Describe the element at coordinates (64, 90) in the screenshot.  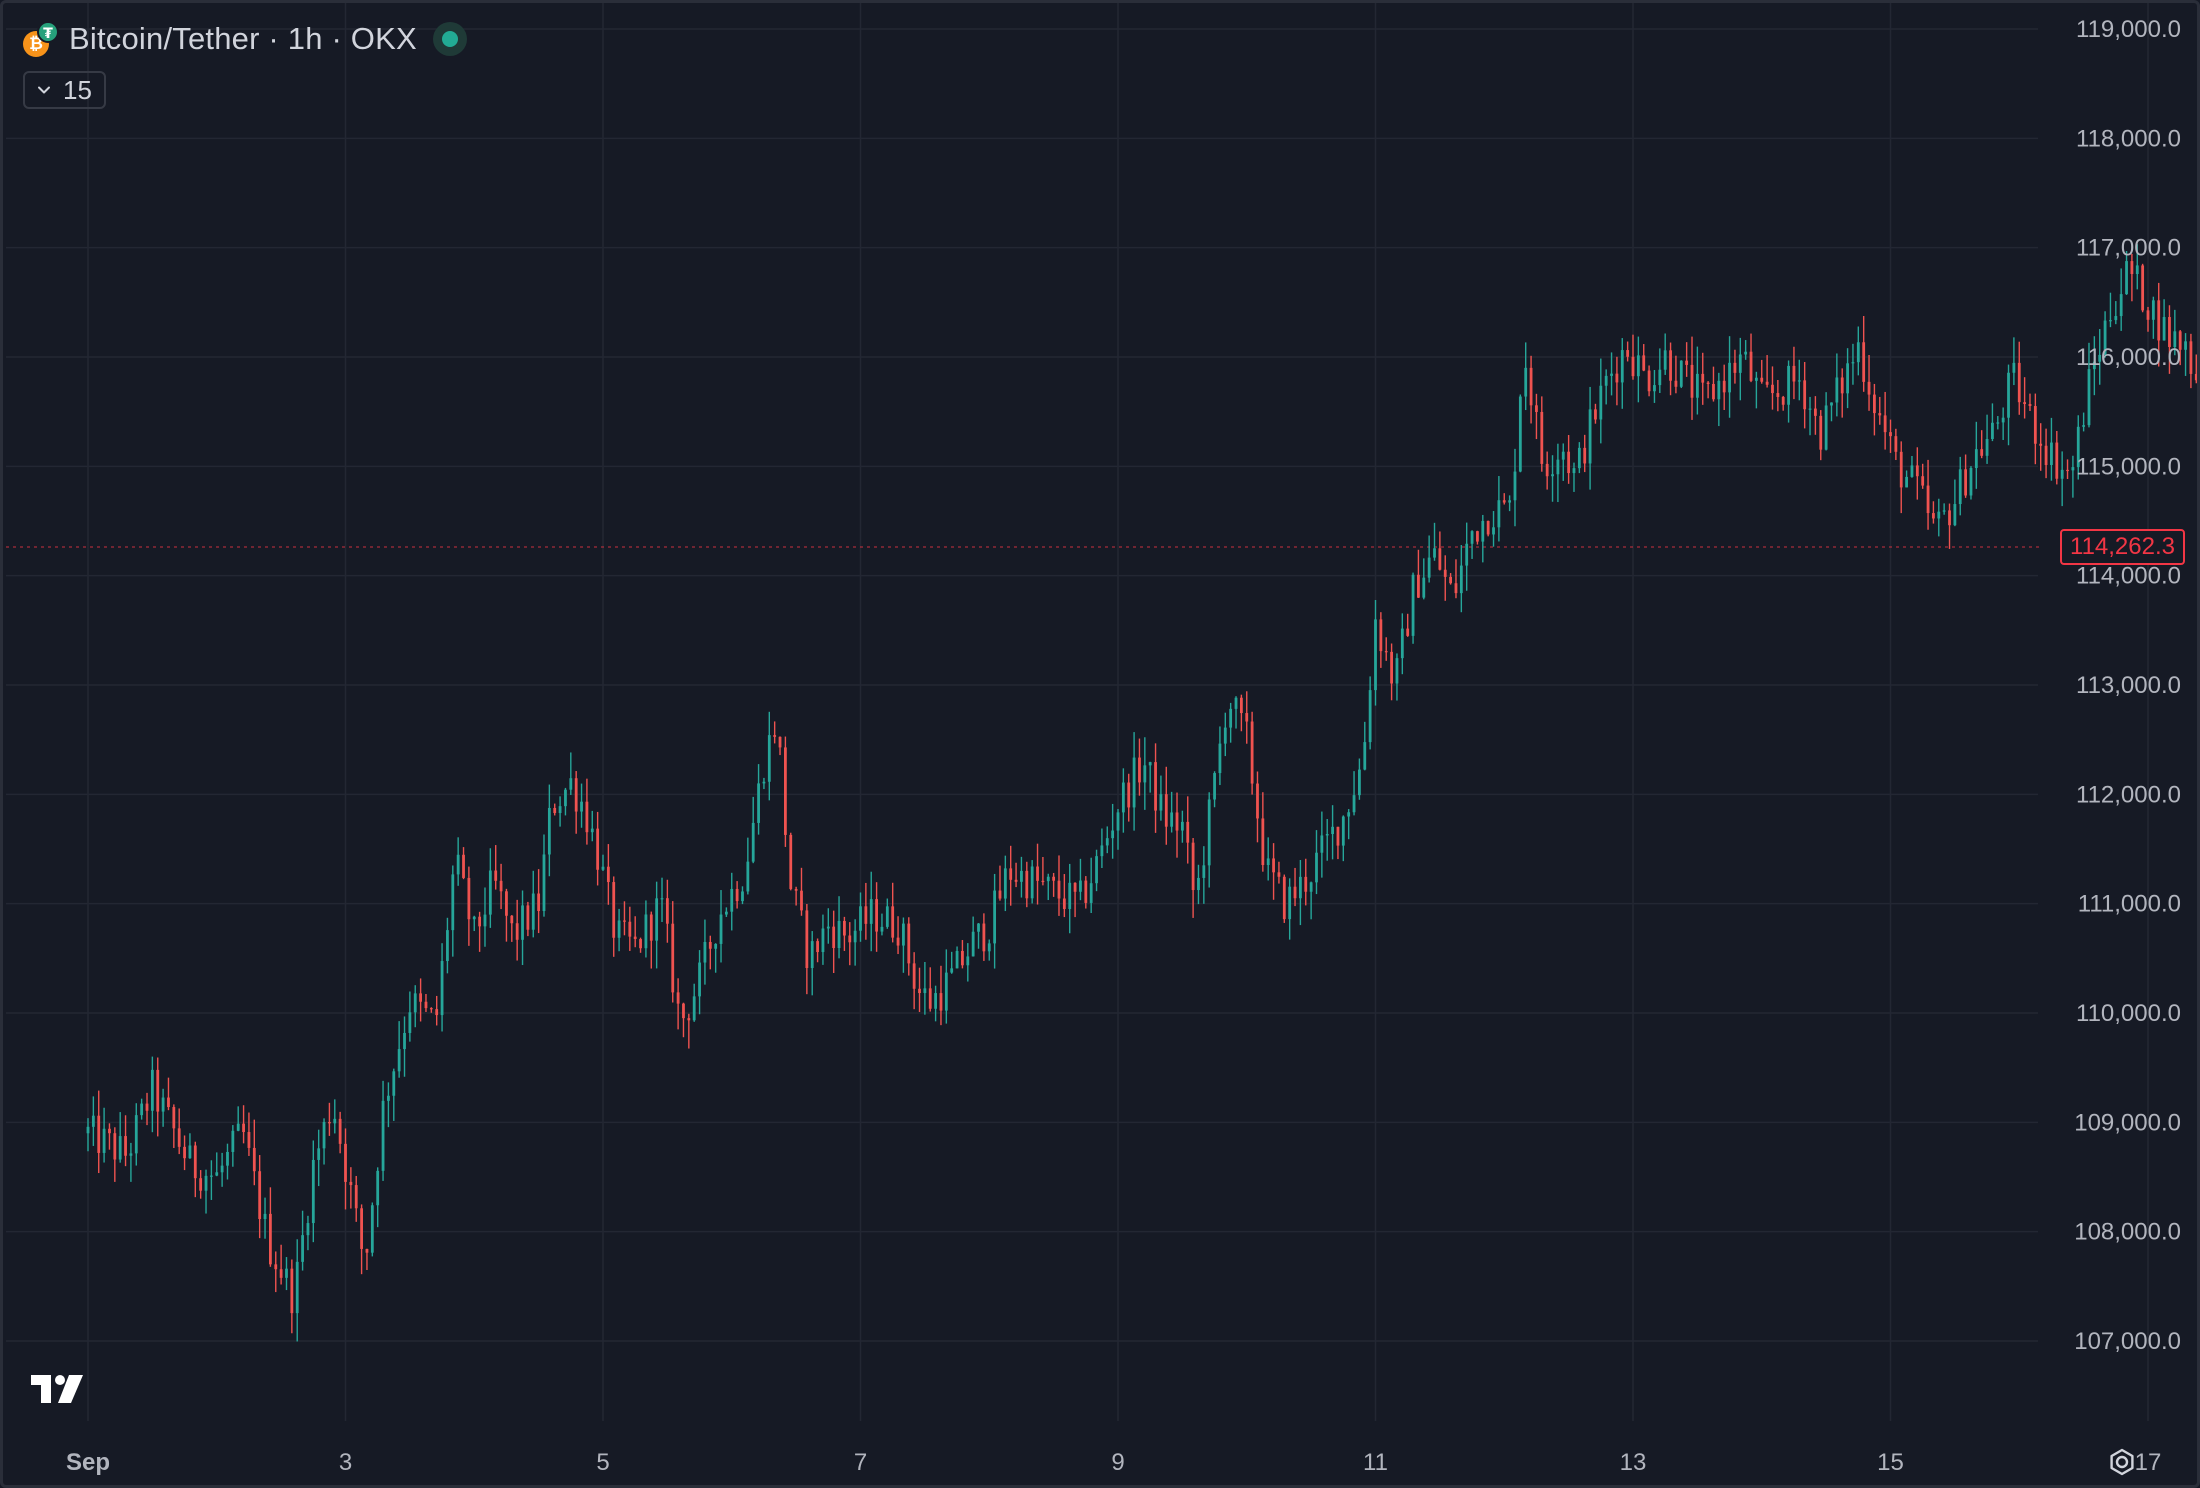
I see `indicators-toggle-button: 15` at that location.